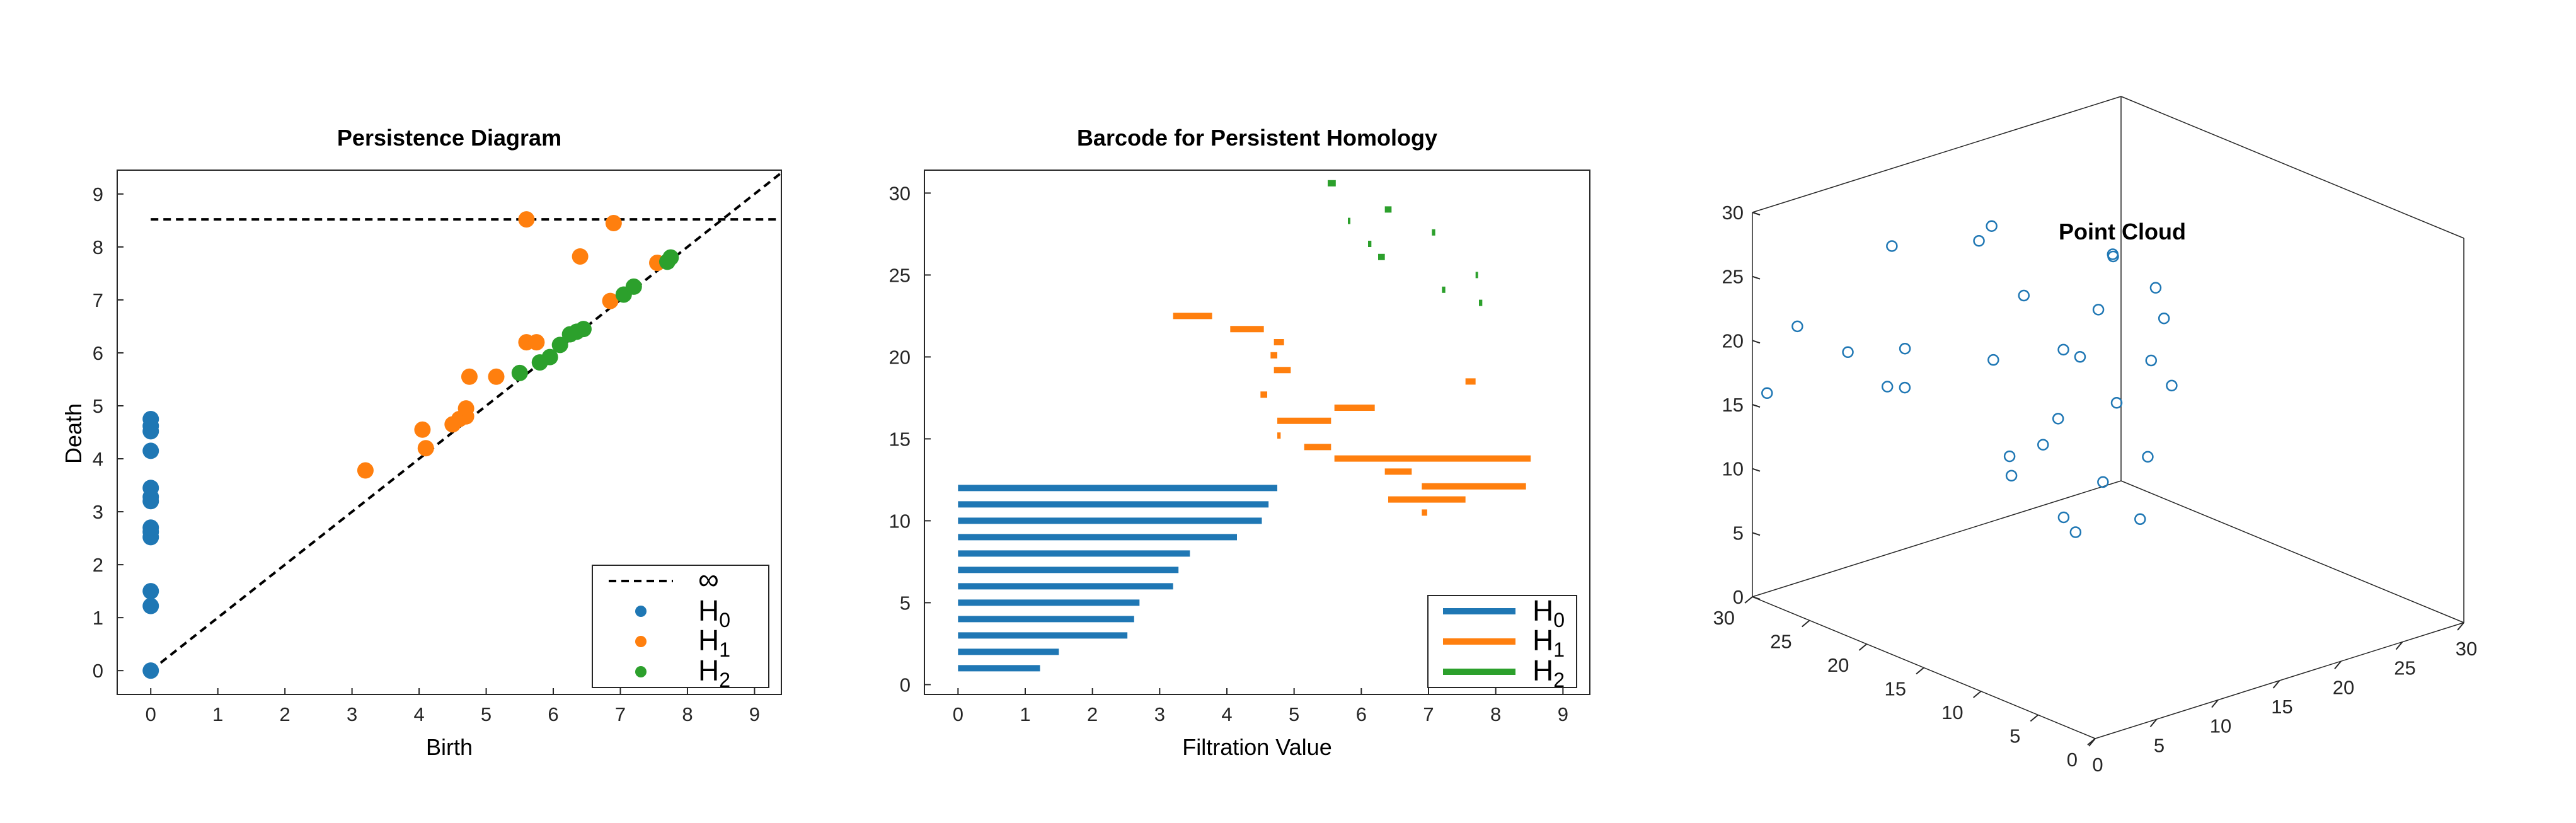 Image resolution: width=2576 pixels, height=823 pixels. I want to click on pc-ytick-label: 20, so click(1838, 665).